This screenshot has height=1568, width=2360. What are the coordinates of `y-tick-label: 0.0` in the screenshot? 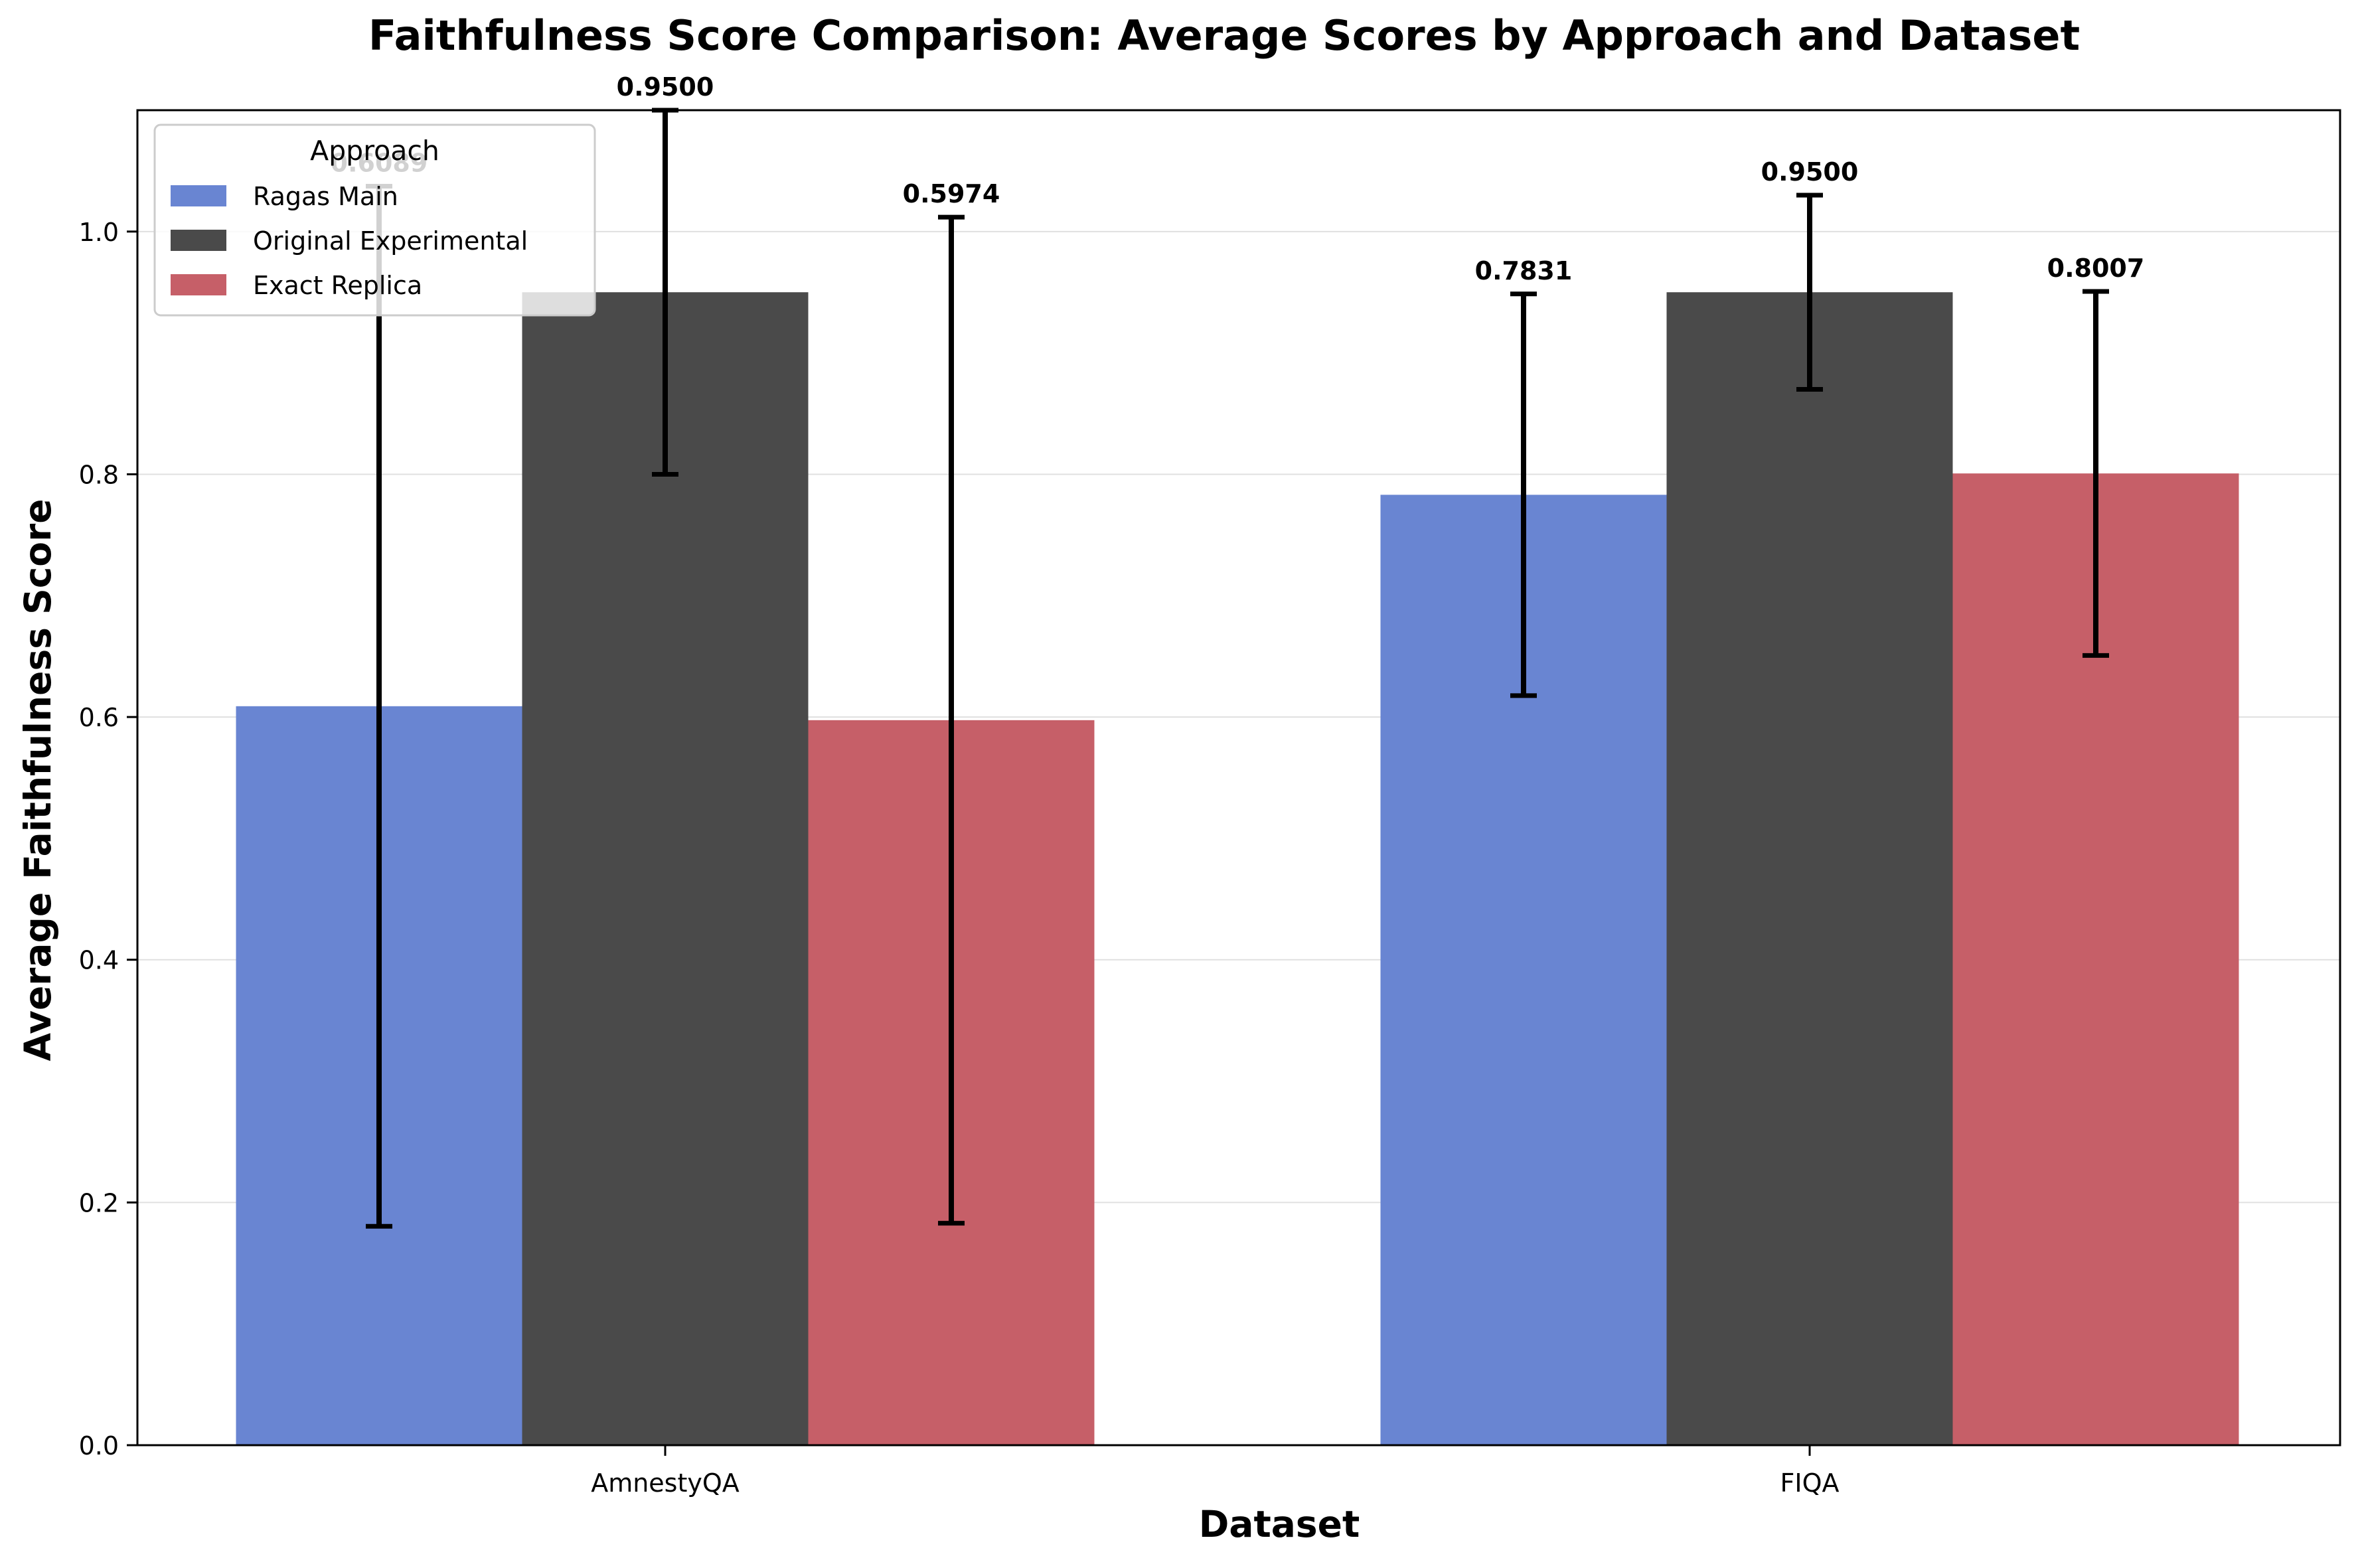 It's located at (99, 1445).